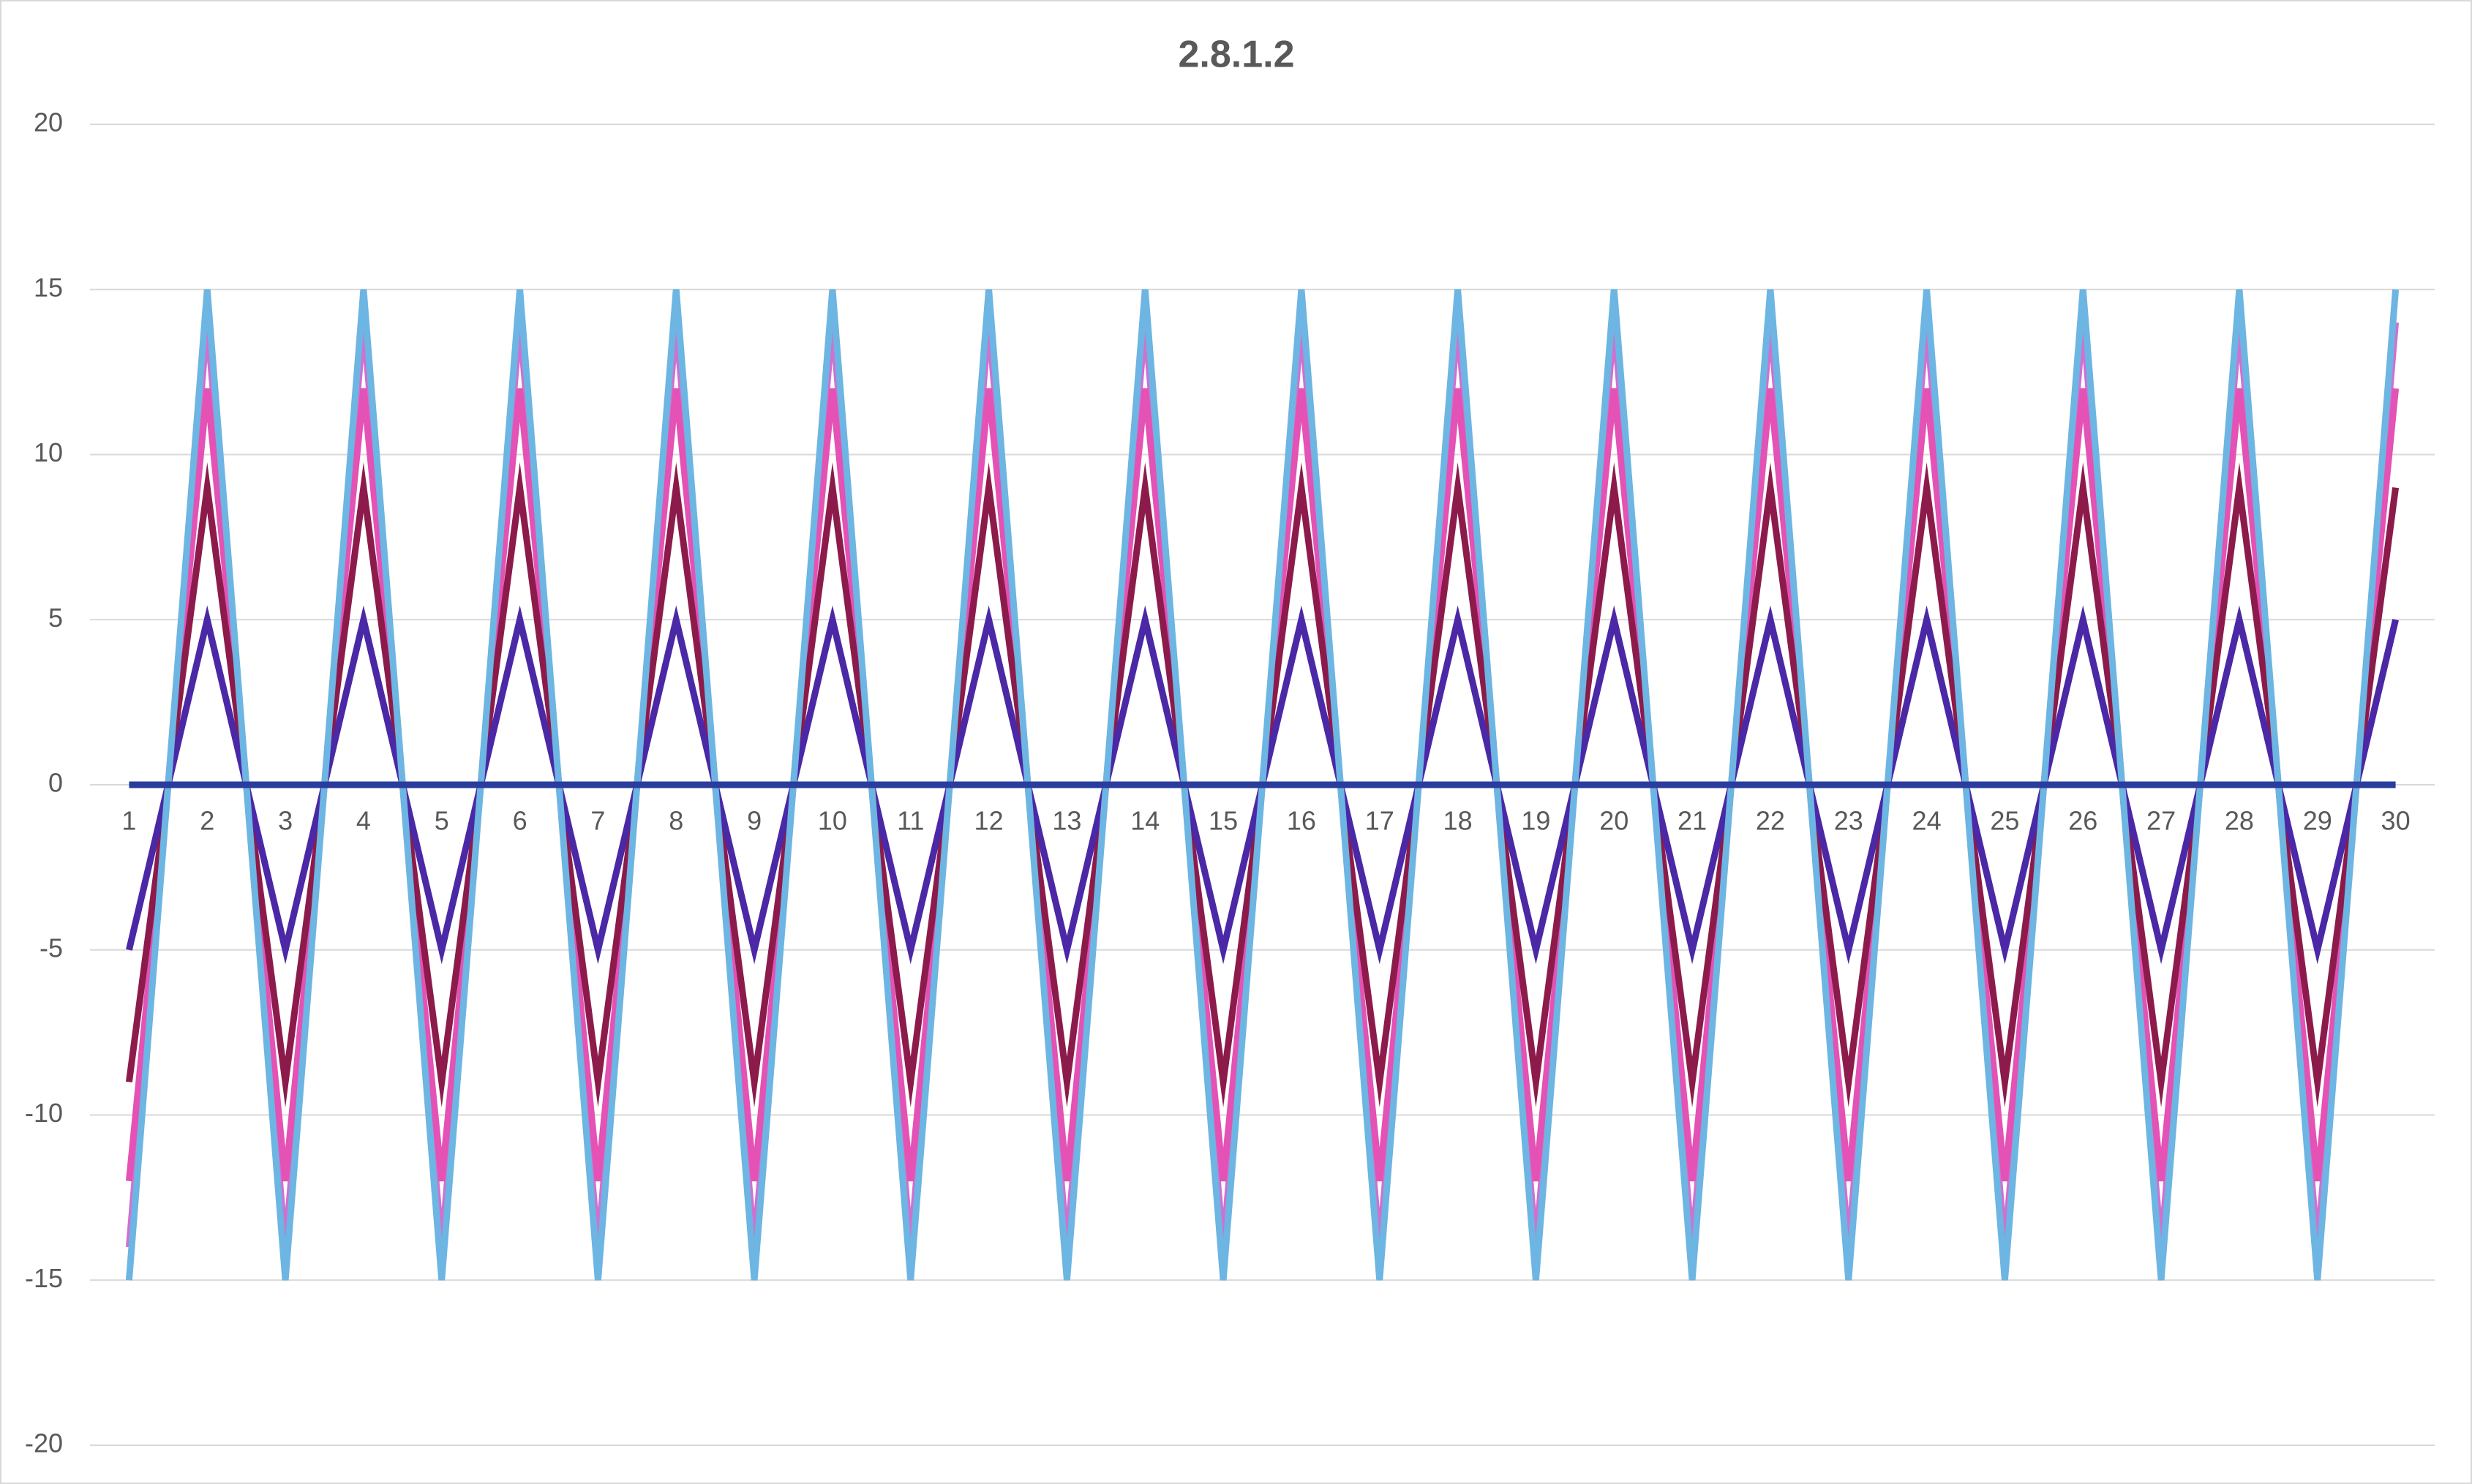  I want to click on x-tick-label: 26, so click(2082, 821).